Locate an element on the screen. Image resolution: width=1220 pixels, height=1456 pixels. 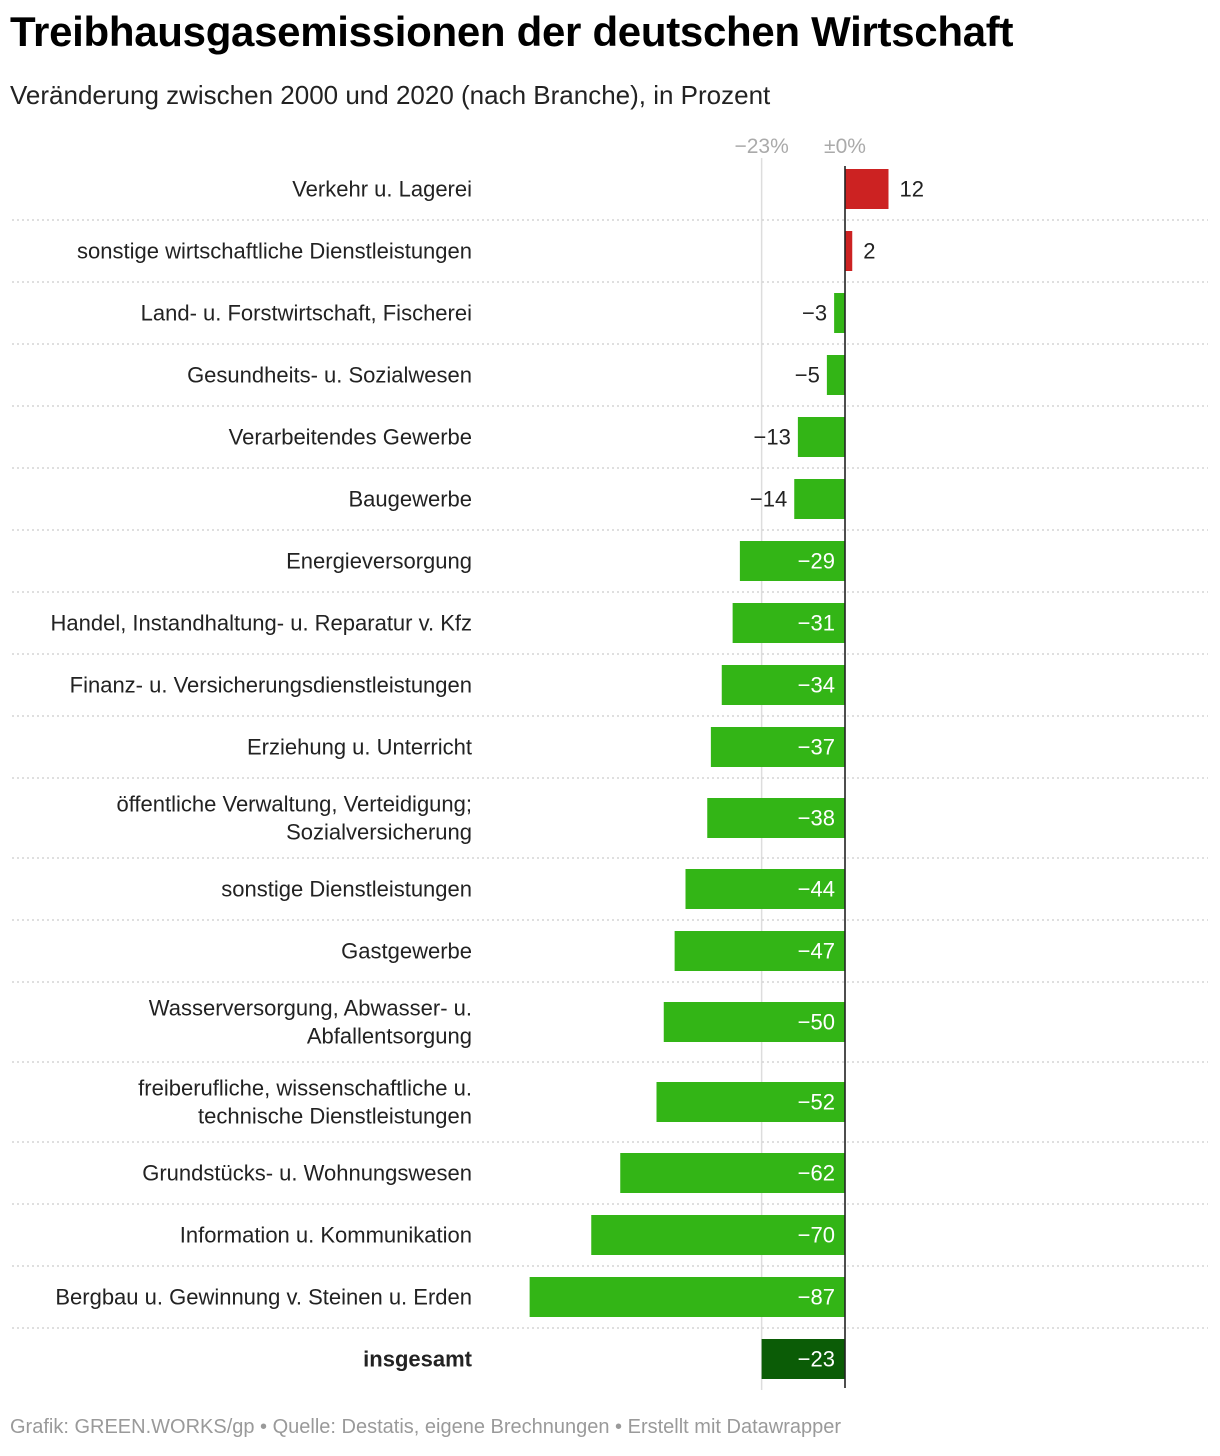
value-label: −14 is located at coordinates (768, 499).